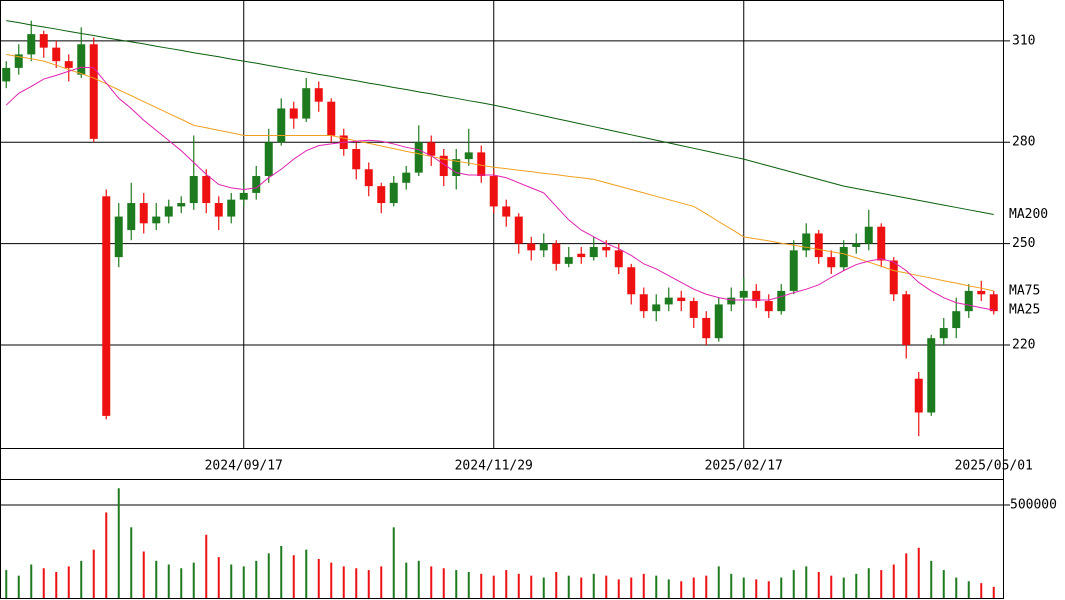 The width and height of the screenshot is (1065, 600). I want to click on x-tick-label: 2025/05/01, so click(994, 466).